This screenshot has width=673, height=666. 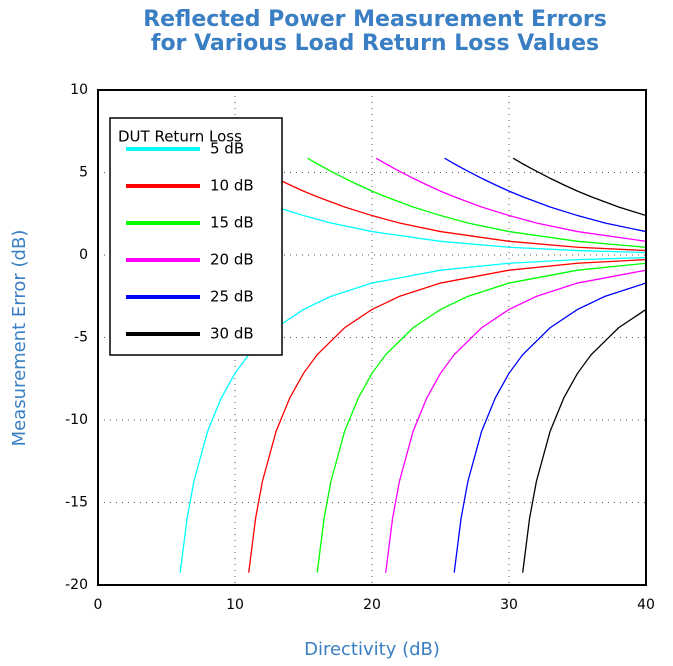 I want to click on x-tick-label: 0, so click(x=98, y=605).